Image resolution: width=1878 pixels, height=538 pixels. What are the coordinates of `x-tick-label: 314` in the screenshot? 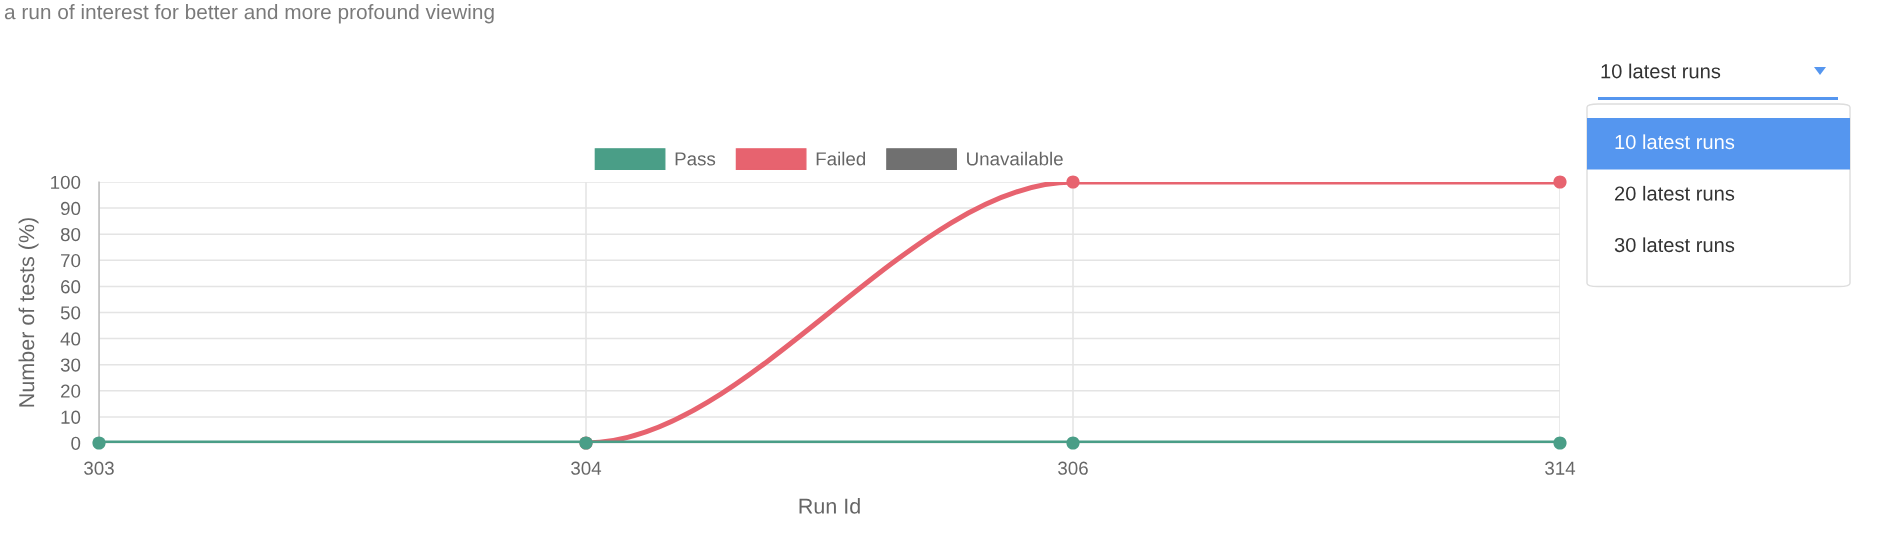 It's located at (1560, 468).